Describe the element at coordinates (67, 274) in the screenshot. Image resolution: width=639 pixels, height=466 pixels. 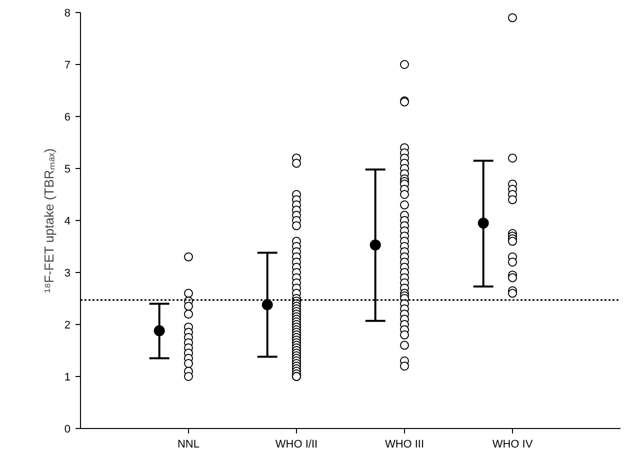
I see `y-tick-label: 3` at that location.